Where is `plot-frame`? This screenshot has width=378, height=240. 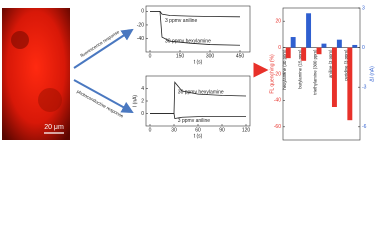
plot-frame is located at coordinates (198, 29).